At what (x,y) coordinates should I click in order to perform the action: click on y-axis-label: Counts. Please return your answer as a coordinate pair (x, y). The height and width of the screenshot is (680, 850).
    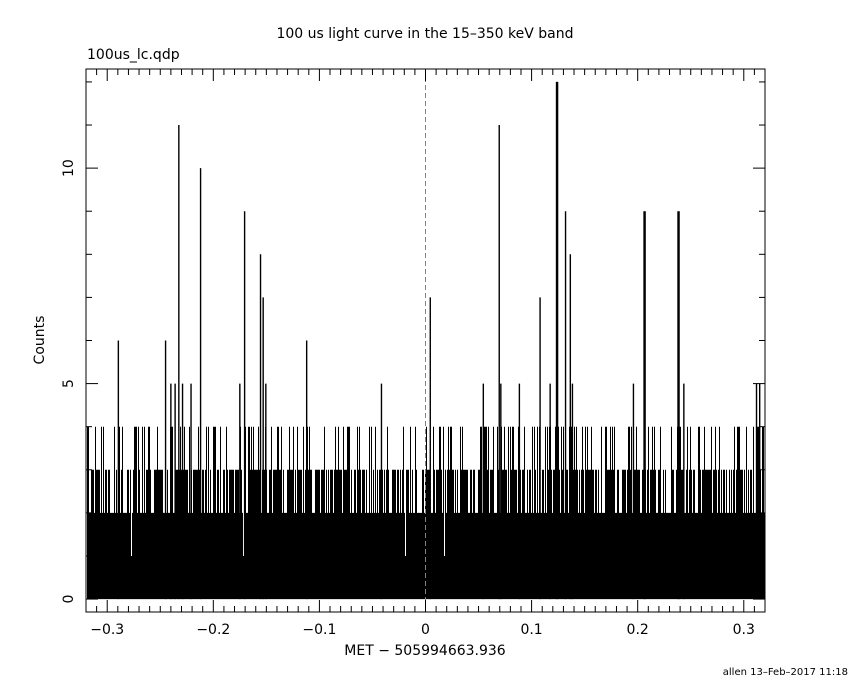
    Looking at the image, I should click on (40, 340).